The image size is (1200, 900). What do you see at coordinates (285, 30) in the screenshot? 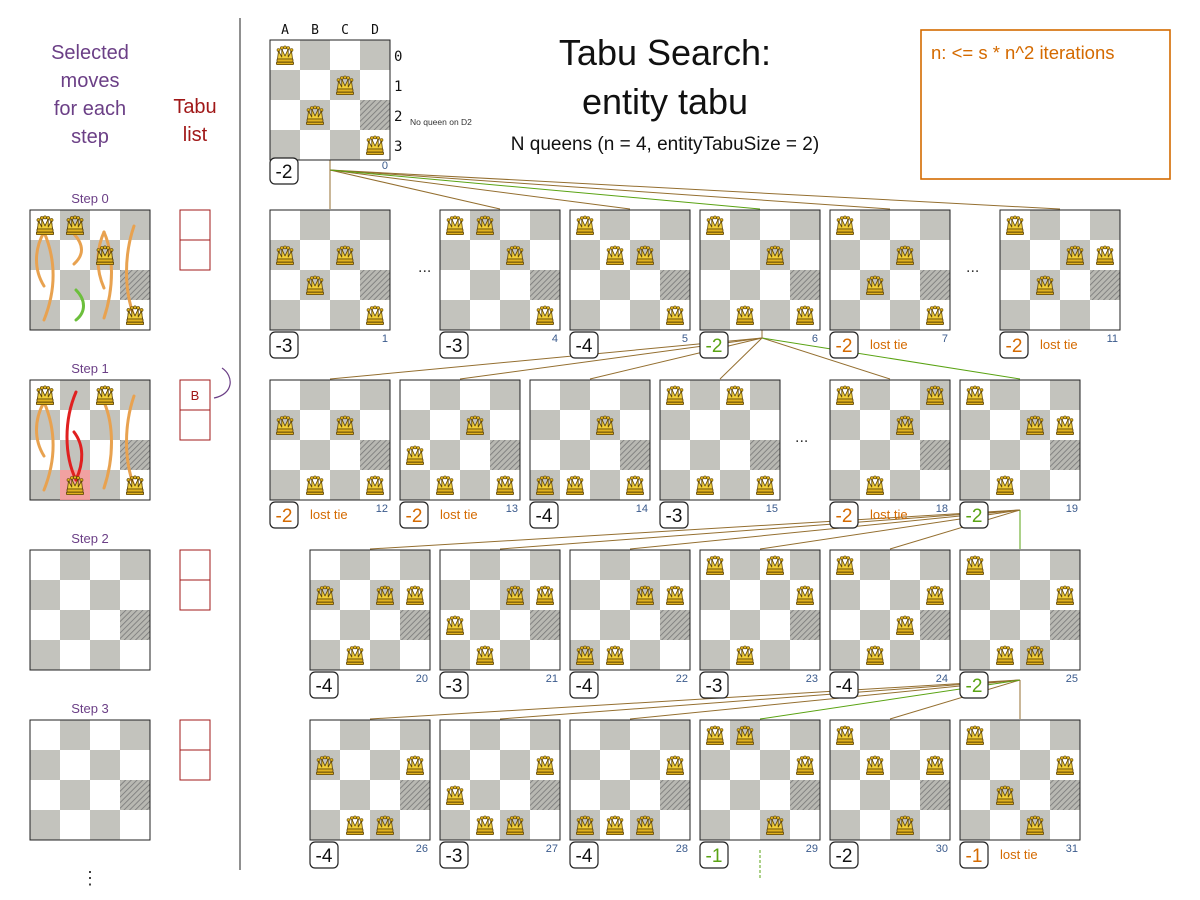
I see `column-label: A` at bounding box center [285, 30].